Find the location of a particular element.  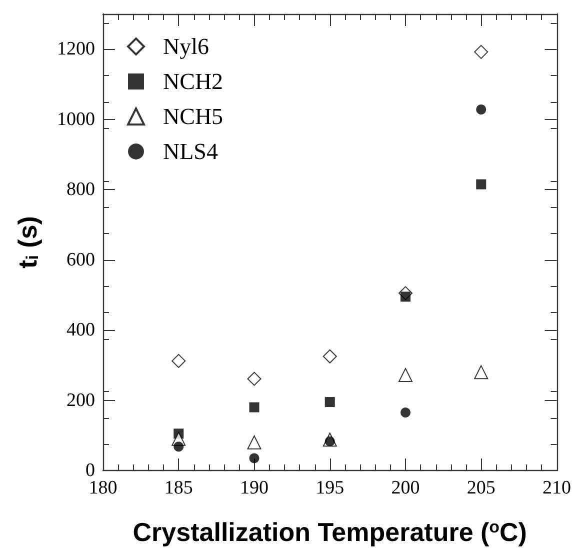

legend-label: Nyl6 is located at coordinates (186, 46).